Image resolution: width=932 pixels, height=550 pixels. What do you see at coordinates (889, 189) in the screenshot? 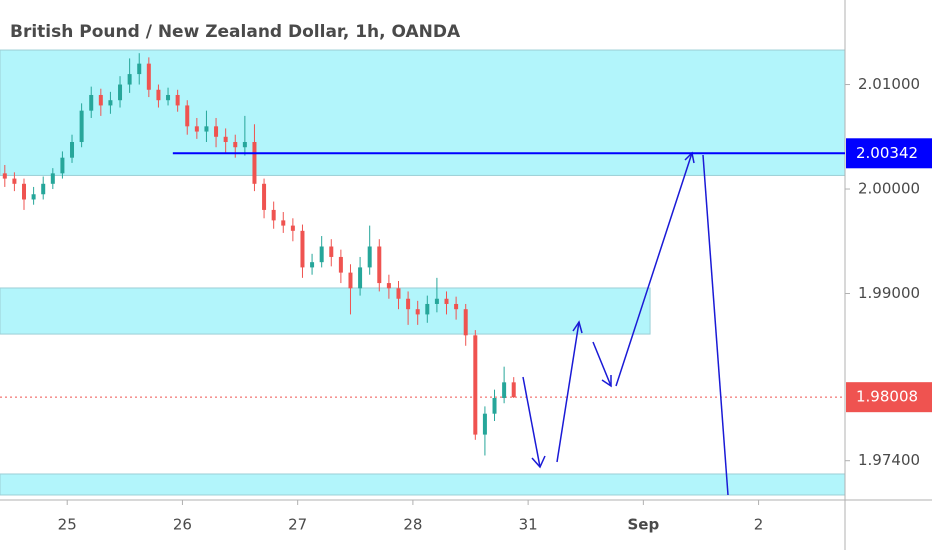
I see `y-tick-label: 2.00000` at bounding box center [889, 189].